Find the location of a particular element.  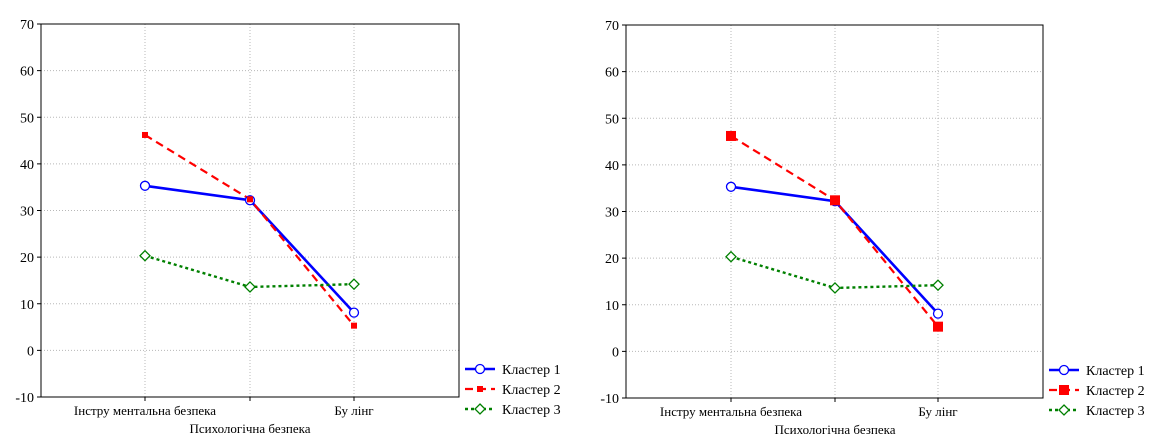

c0-y-tick-label-8: -10 is located at coordinates (24, 398).